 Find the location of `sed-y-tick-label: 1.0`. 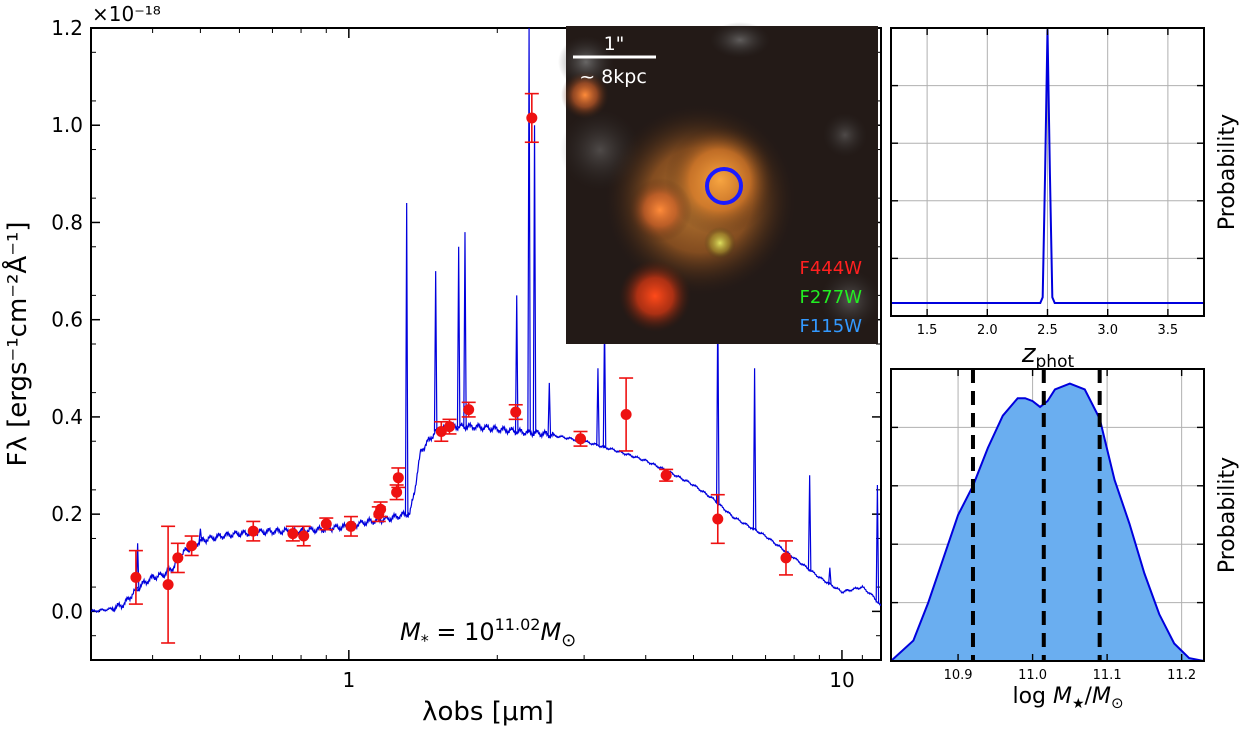

sed-y-tick-label: 1.0 is located at coordinates (67, 125).